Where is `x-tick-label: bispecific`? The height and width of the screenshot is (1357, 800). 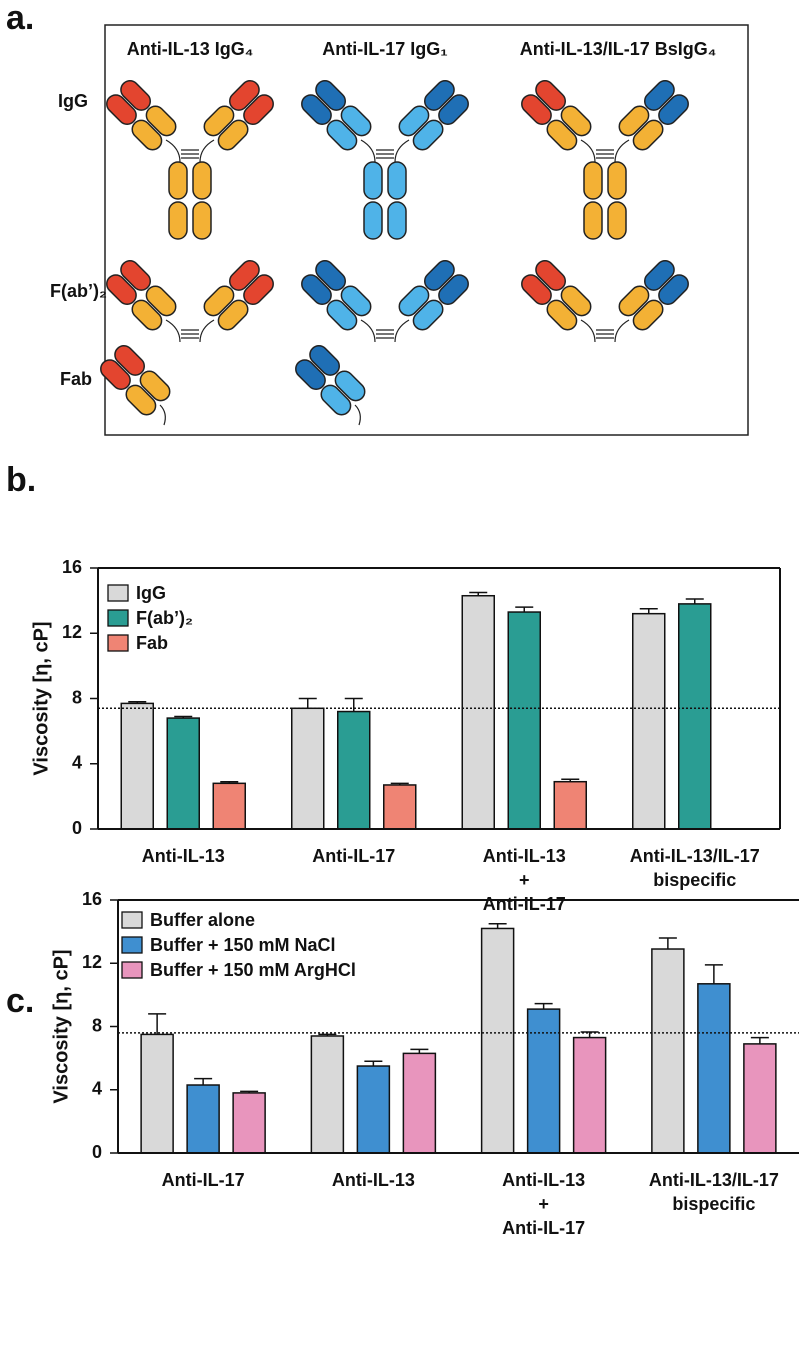 x-tick-label: bispecific is located at coordinates (694, 880).